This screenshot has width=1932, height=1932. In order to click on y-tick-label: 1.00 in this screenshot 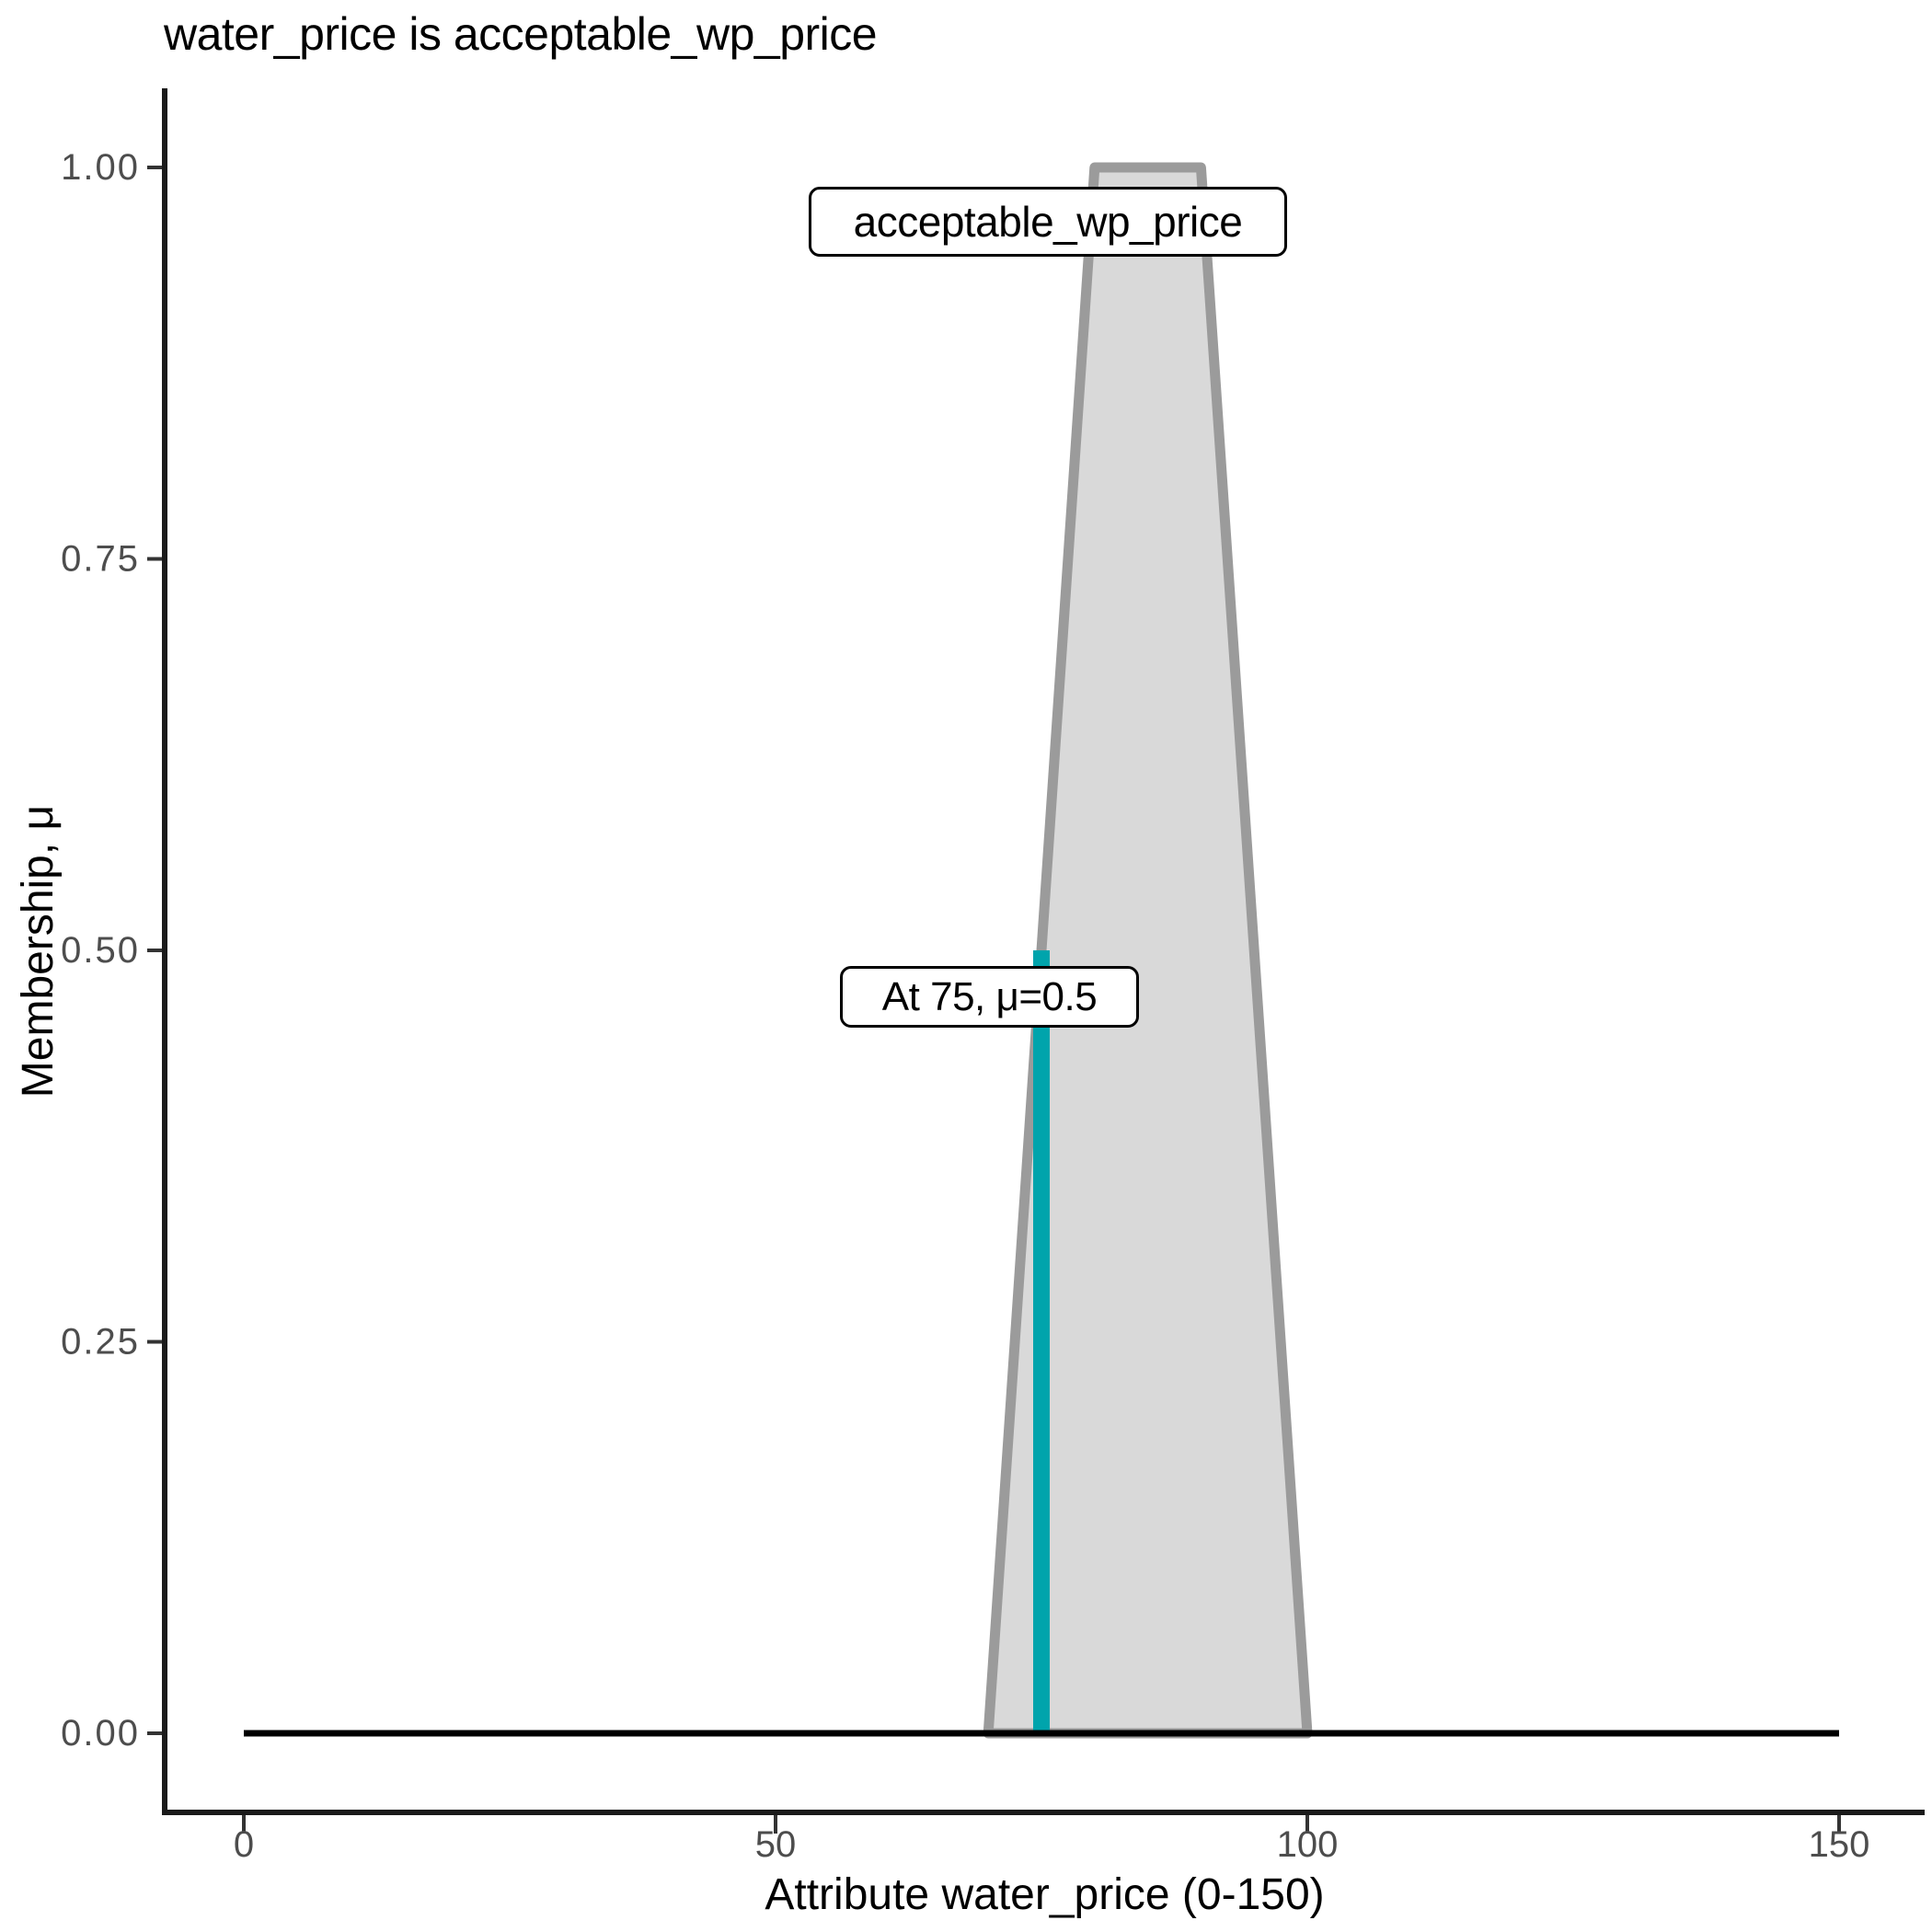, I will do `click(100, 167)`.